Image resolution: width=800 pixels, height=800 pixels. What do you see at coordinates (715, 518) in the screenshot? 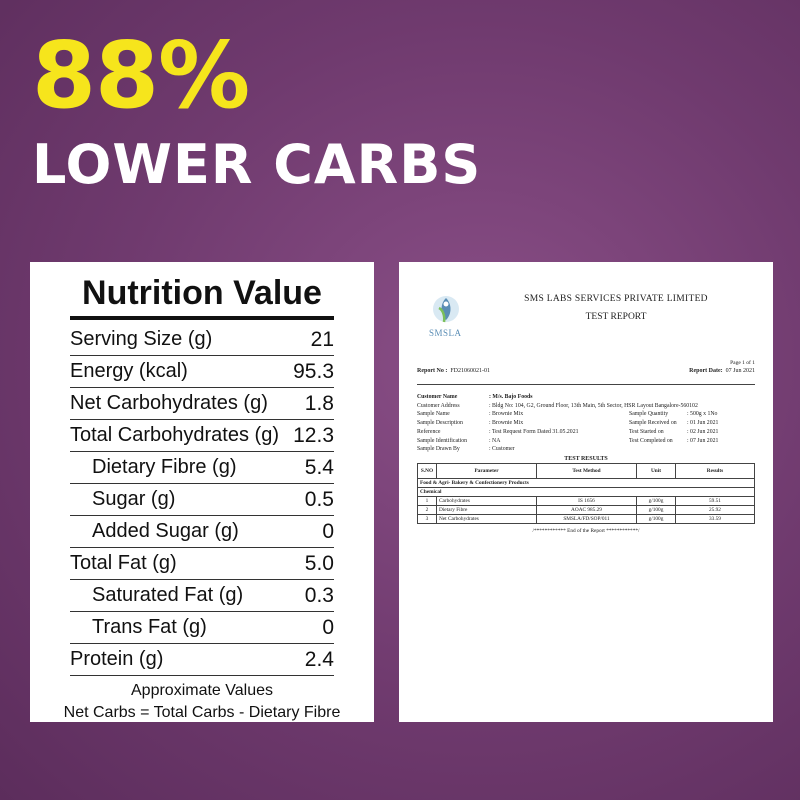
I see `results-cell-result: 33.59` at bounding box center [715, 518].